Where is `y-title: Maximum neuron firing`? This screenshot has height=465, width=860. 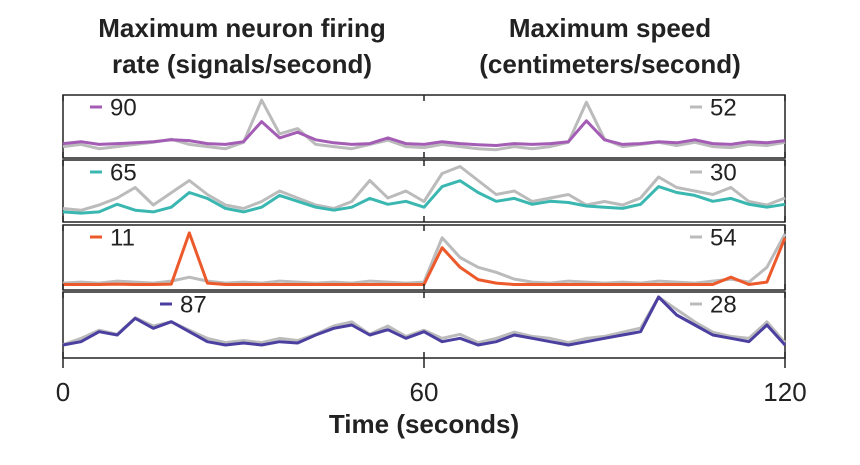 y-title: Maximum neuron firing is located at coordinates (241, 28).